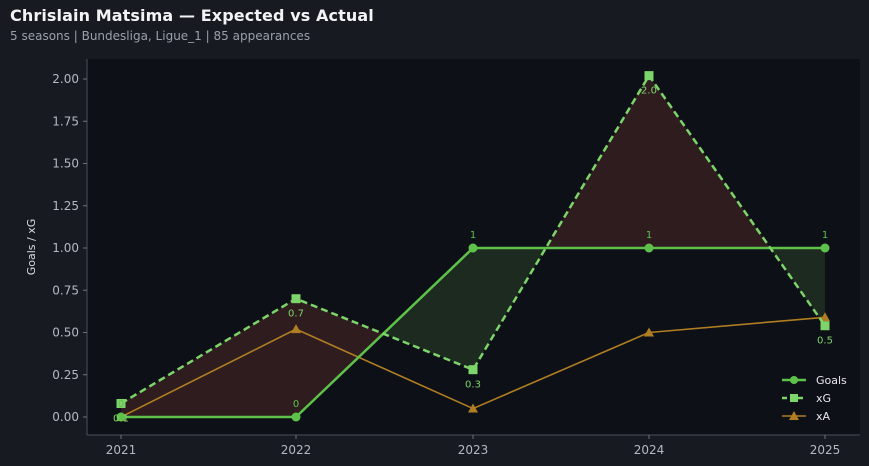 Image resolution: width=869 pixels, height=466 pixels. I want to click on y-axis-label: Goals / xG, so click(31, 247).